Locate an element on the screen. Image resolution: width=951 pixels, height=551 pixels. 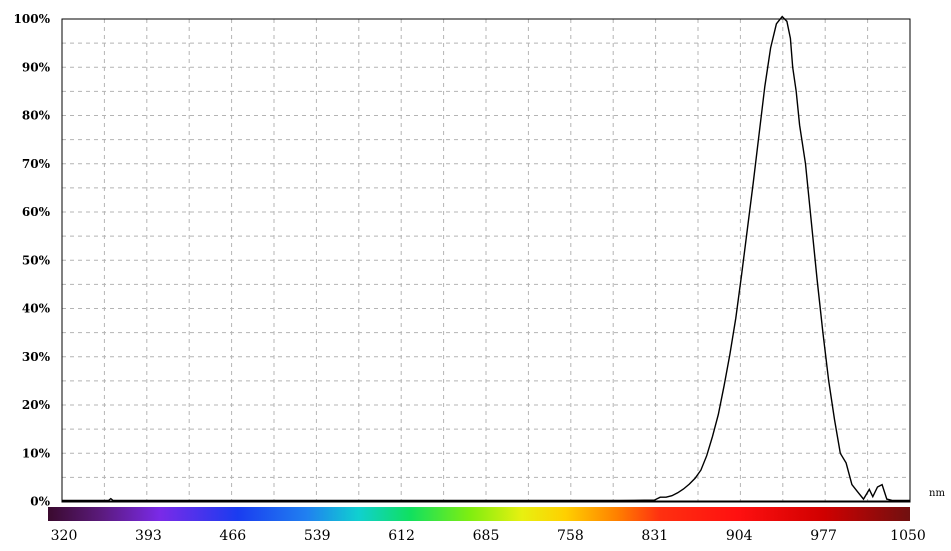
x-tick-label: 539 is located at coordinates (317, 536).